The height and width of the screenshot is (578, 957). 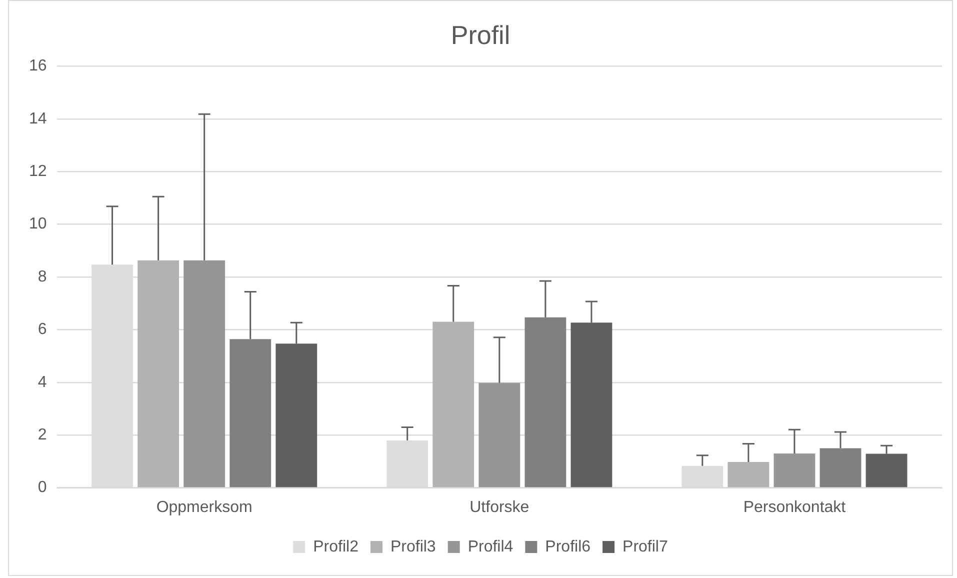 What do you see at coordinates (794, 507) in the screenshot?
I see `x-tick-label: Personkontakt` at bounding box center [794, 507].